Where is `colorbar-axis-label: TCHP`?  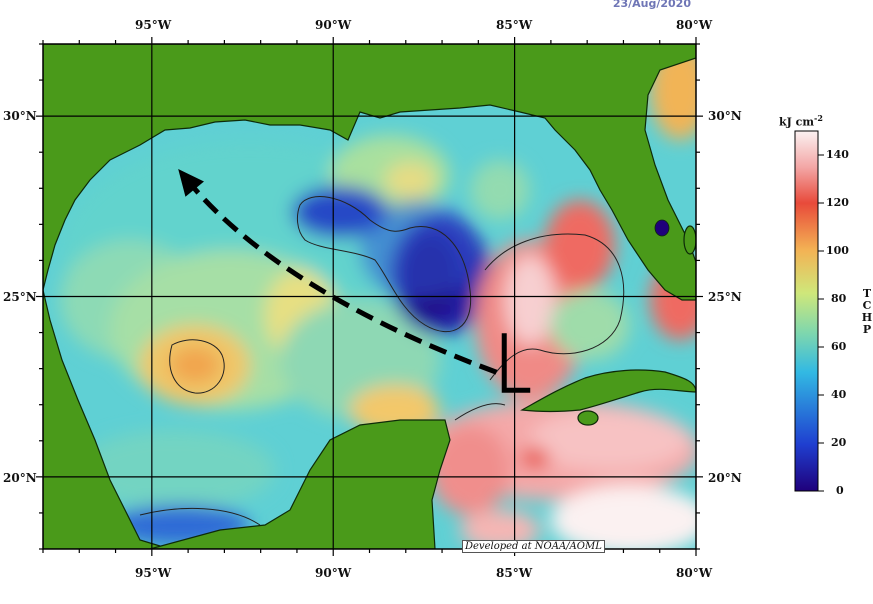
colorbar-axis-label: TCHP is located at coordinates (867, 311).